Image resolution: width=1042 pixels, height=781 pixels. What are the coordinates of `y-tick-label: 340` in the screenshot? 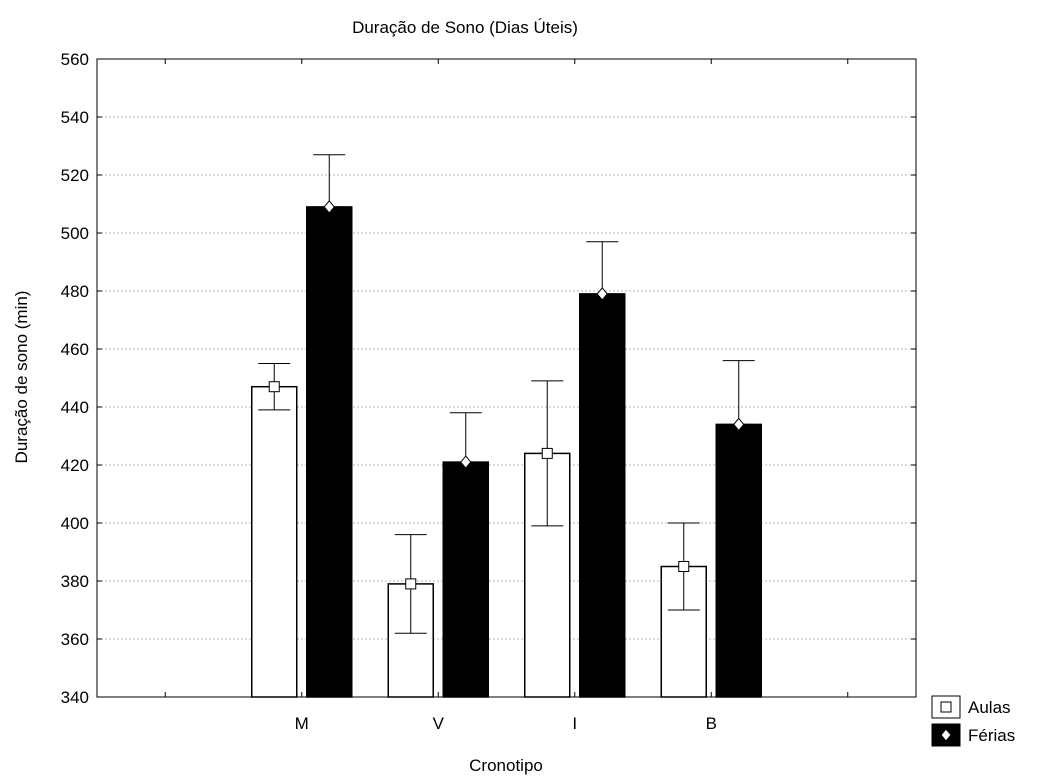 It's located at (75, 697).